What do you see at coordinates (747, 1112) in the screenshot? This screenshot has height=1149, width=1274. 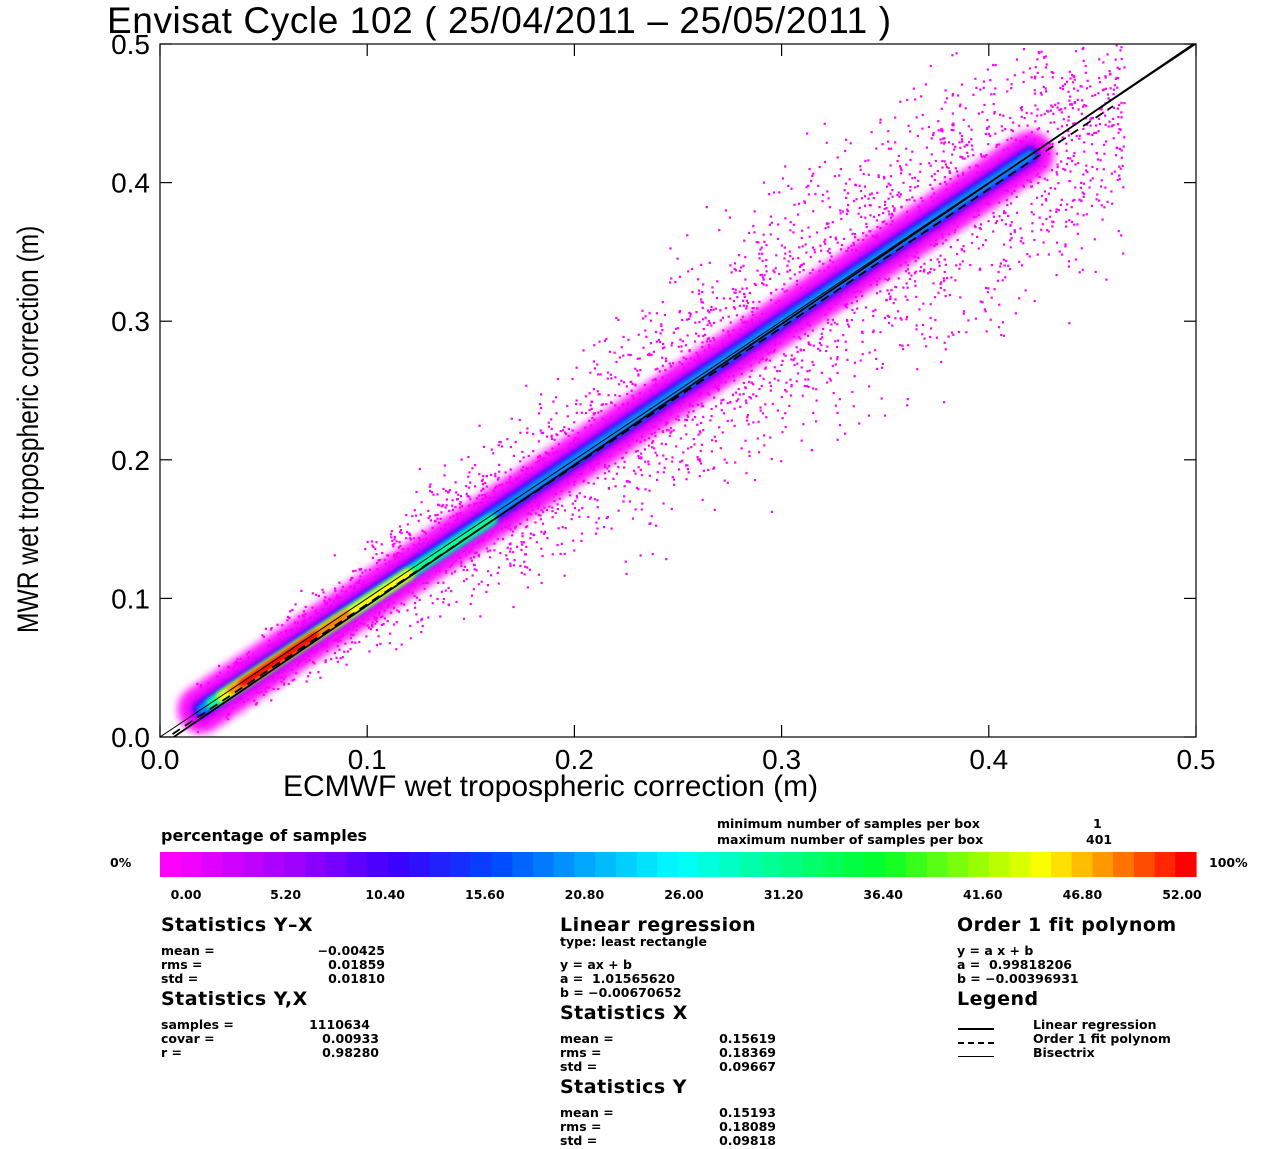 I see `stats-y-value: 0.15193` at bounding box center [747, 1112].